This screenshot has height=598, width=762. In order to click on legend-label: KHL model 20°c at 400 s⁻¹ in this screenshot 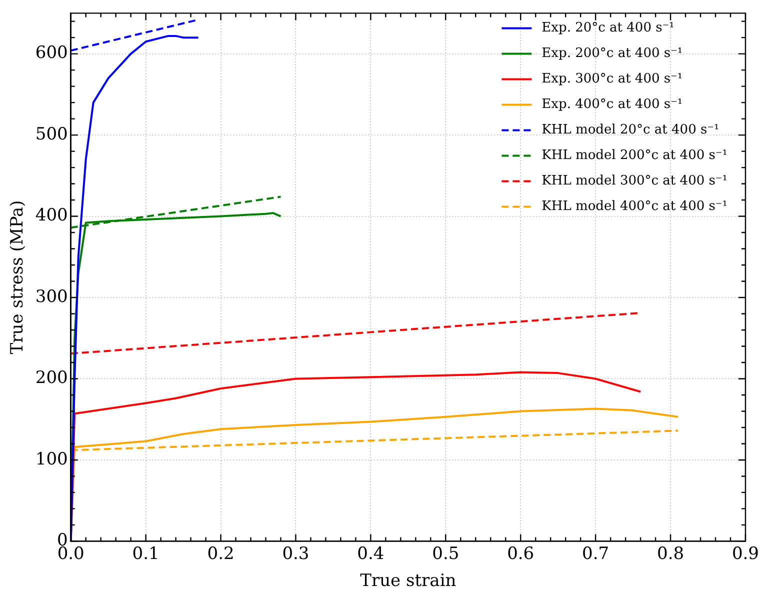, I will do `click(631, 130)`.